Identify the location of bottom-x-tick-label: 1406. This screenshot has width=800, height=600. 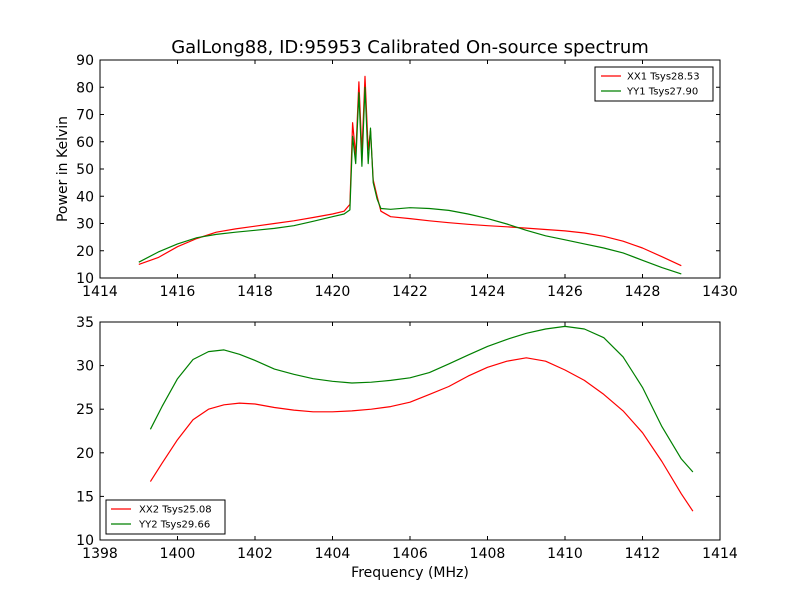
(410, 554).